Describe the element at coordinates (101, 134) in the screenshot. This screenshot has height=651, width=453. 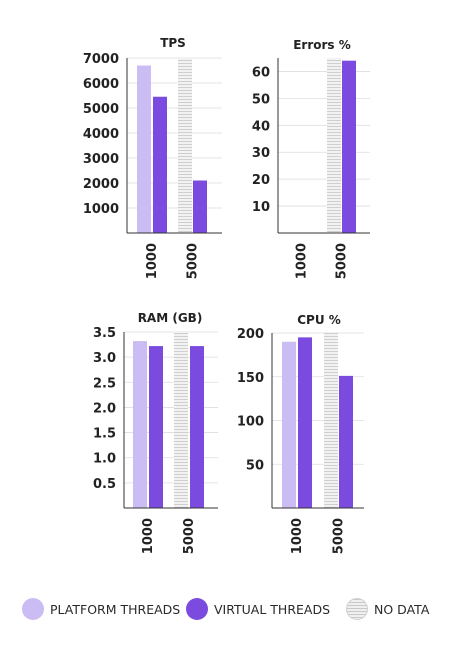
I see `y-tick-label: 4000` at that location.